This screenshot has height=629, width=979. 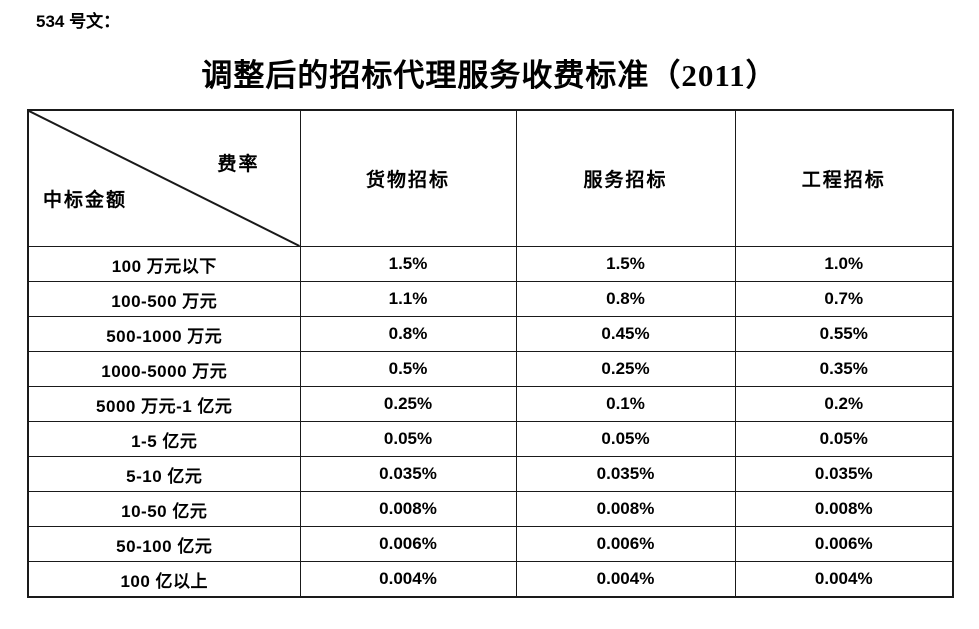 I want to click on diagonal-divider-line, so click(x=164, y=178).